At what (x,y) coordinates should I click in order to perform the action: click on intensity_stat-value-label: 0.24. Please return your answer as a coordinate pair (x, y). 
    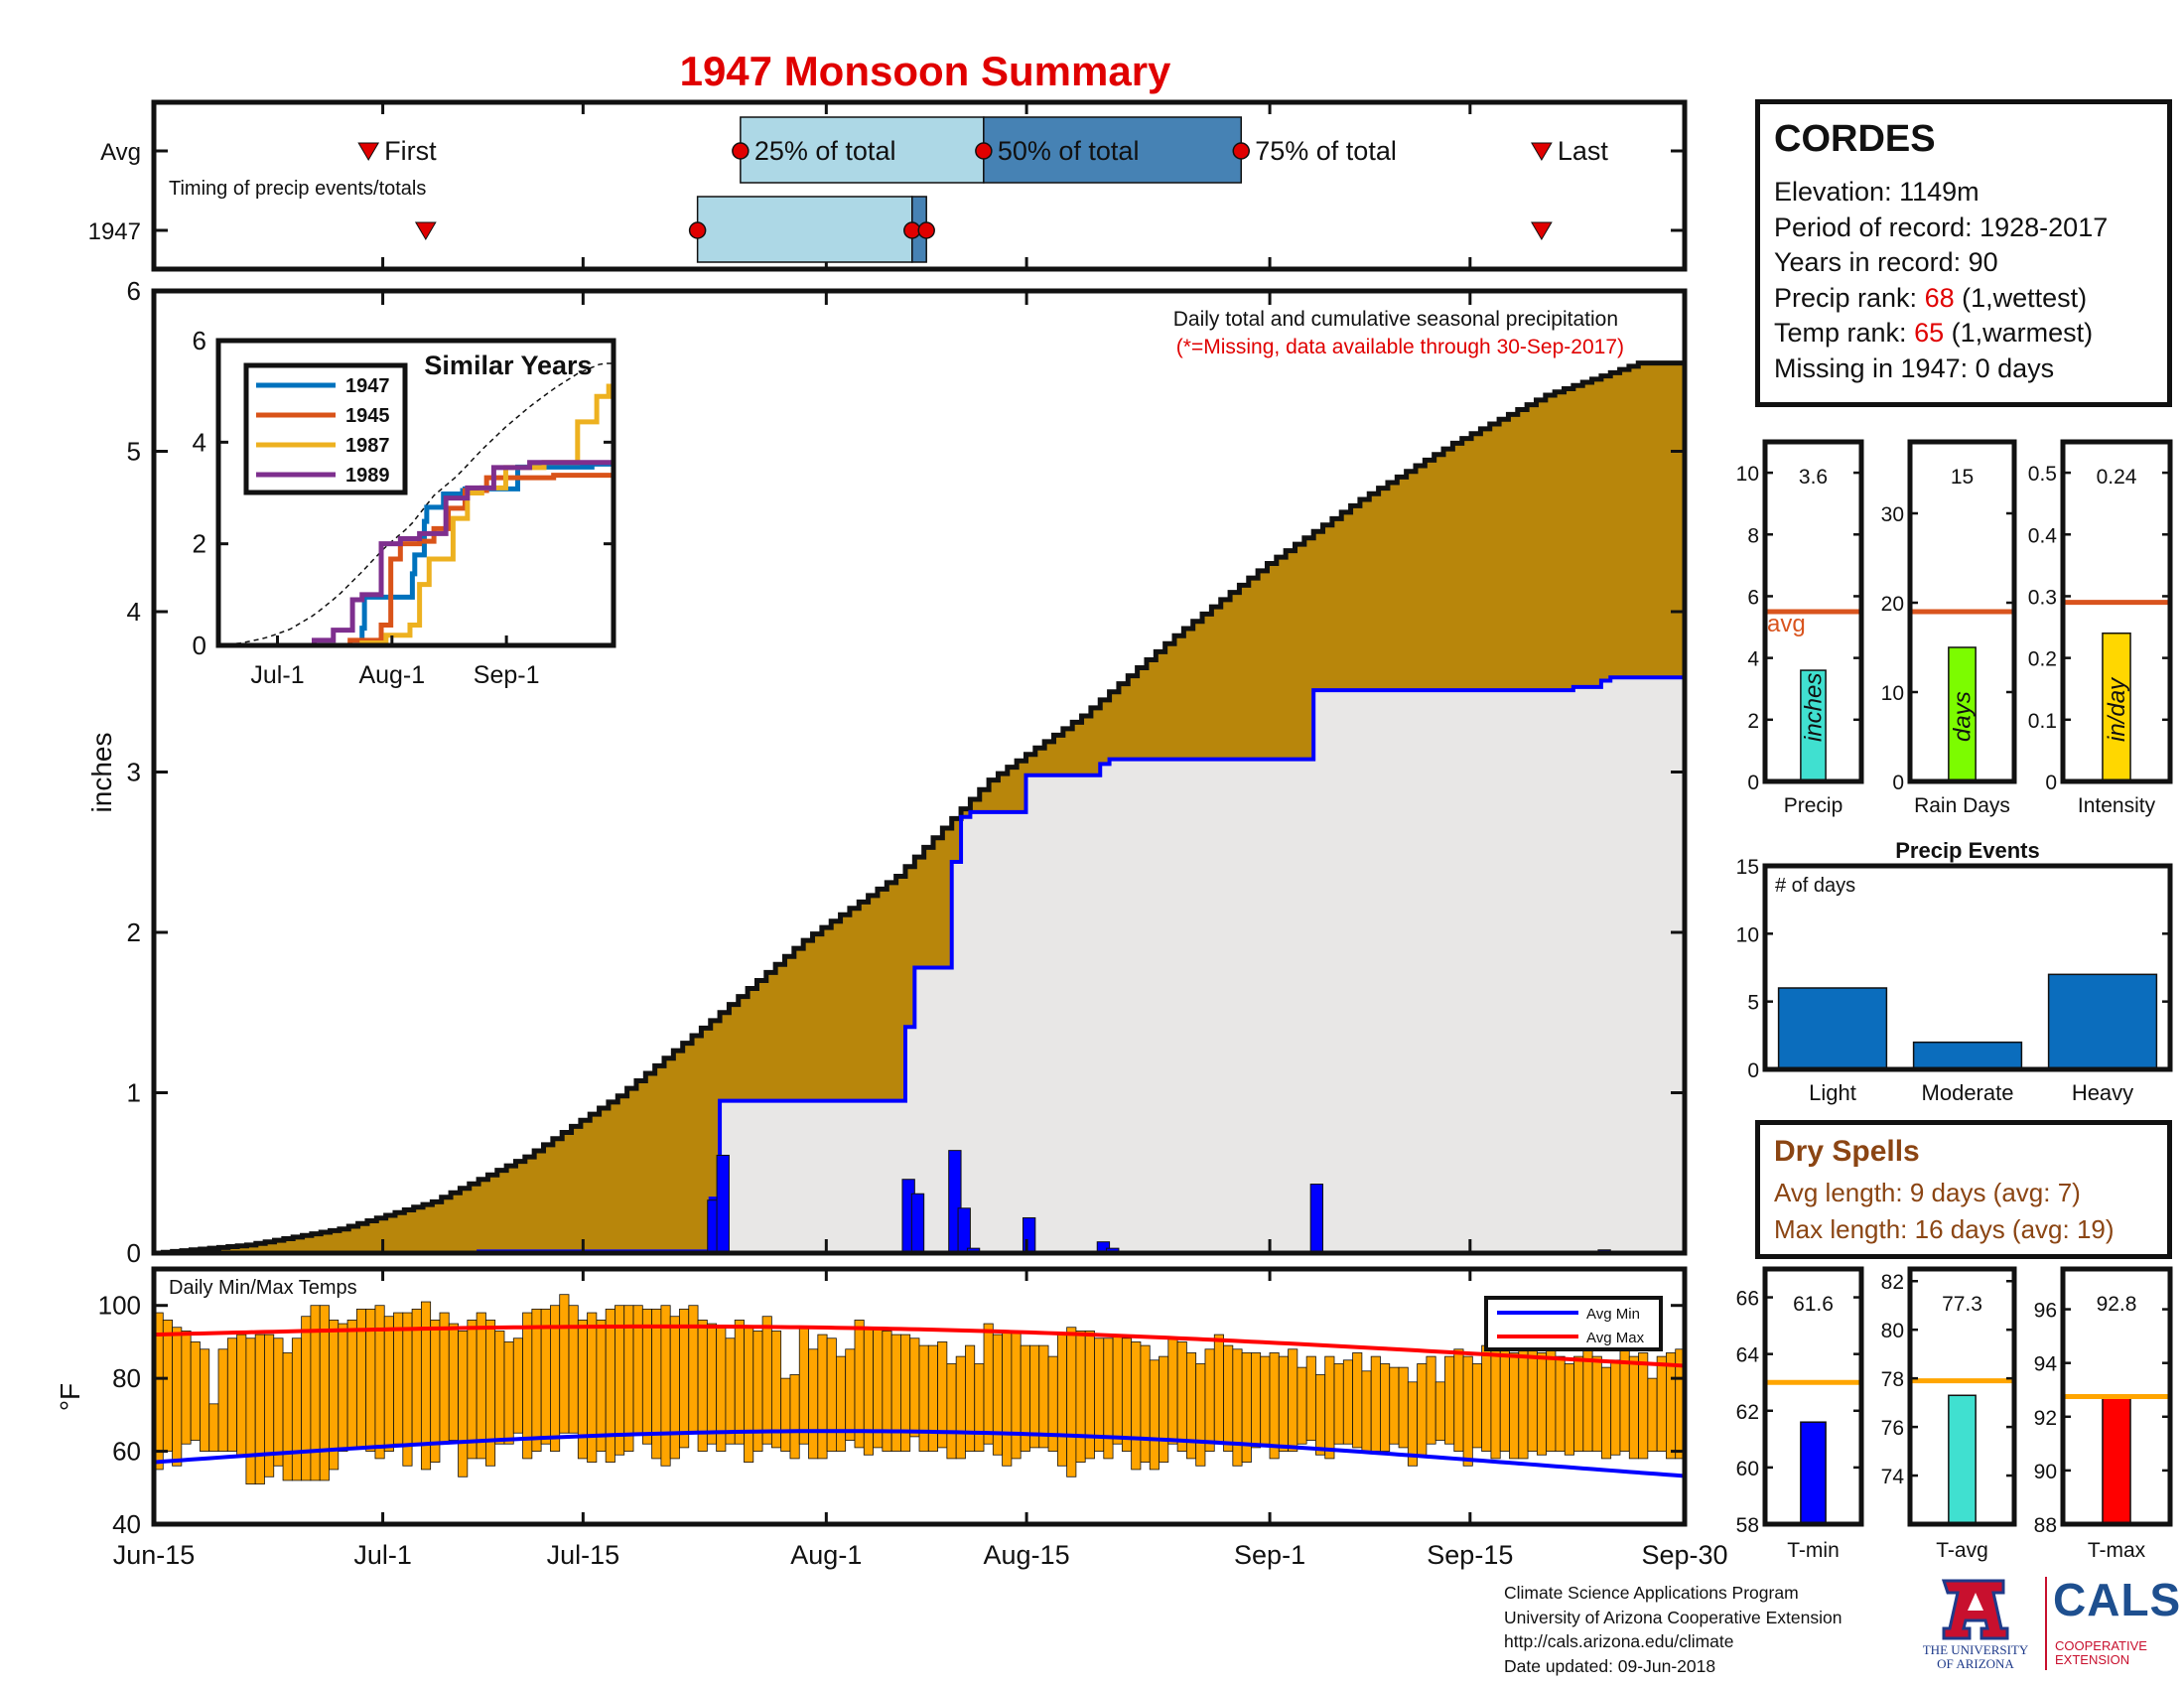
    Looking at the image, I should click on (2117, 477).